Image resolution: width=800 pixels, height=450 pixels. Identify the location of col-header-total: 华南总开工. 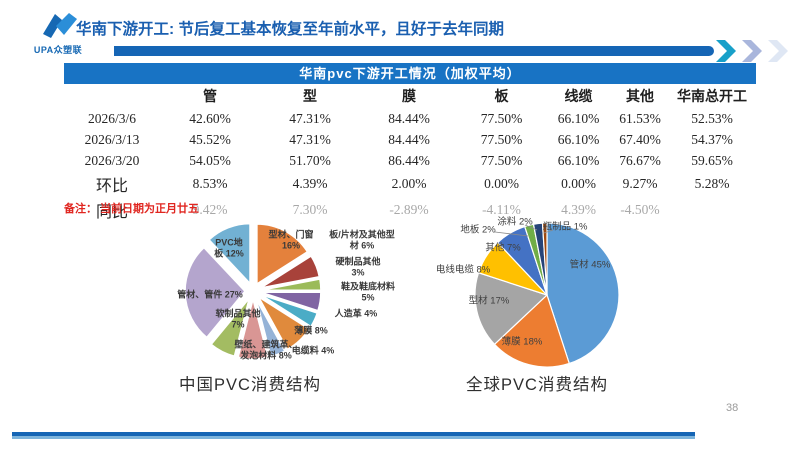
(712, 97).